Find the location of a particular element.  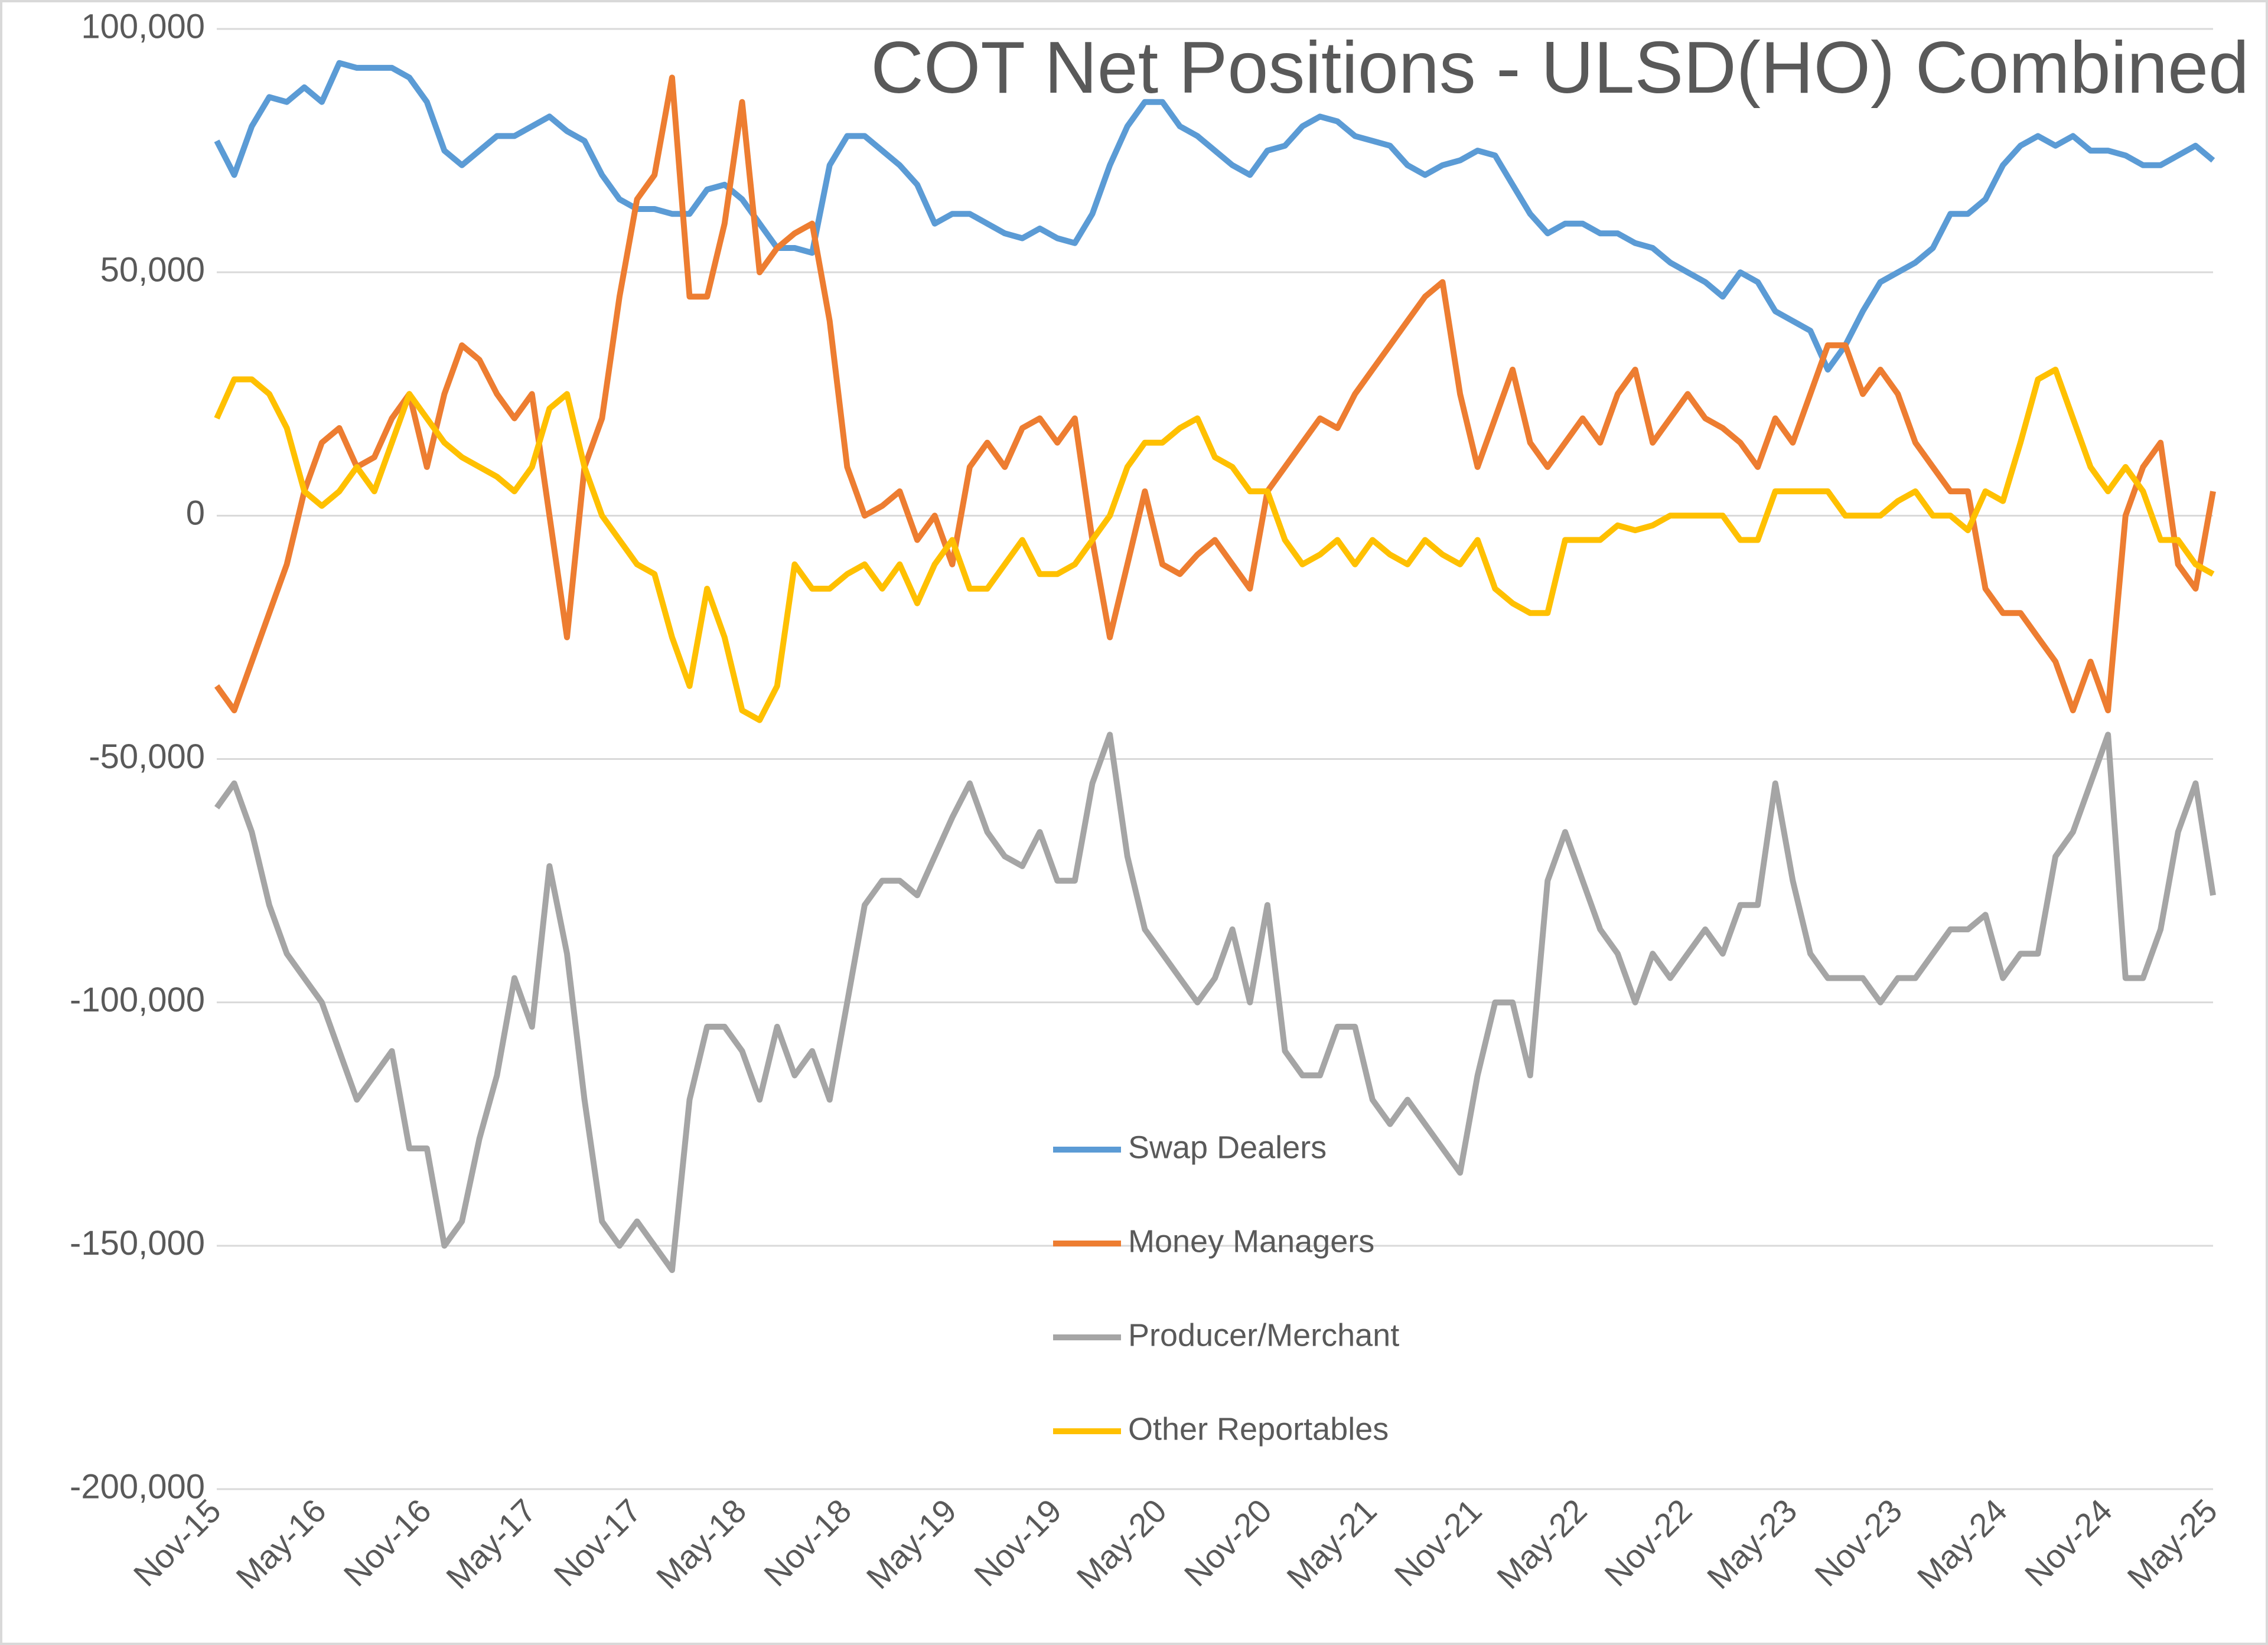

y-tick-label: 0 is located at coordinates (195, 513).